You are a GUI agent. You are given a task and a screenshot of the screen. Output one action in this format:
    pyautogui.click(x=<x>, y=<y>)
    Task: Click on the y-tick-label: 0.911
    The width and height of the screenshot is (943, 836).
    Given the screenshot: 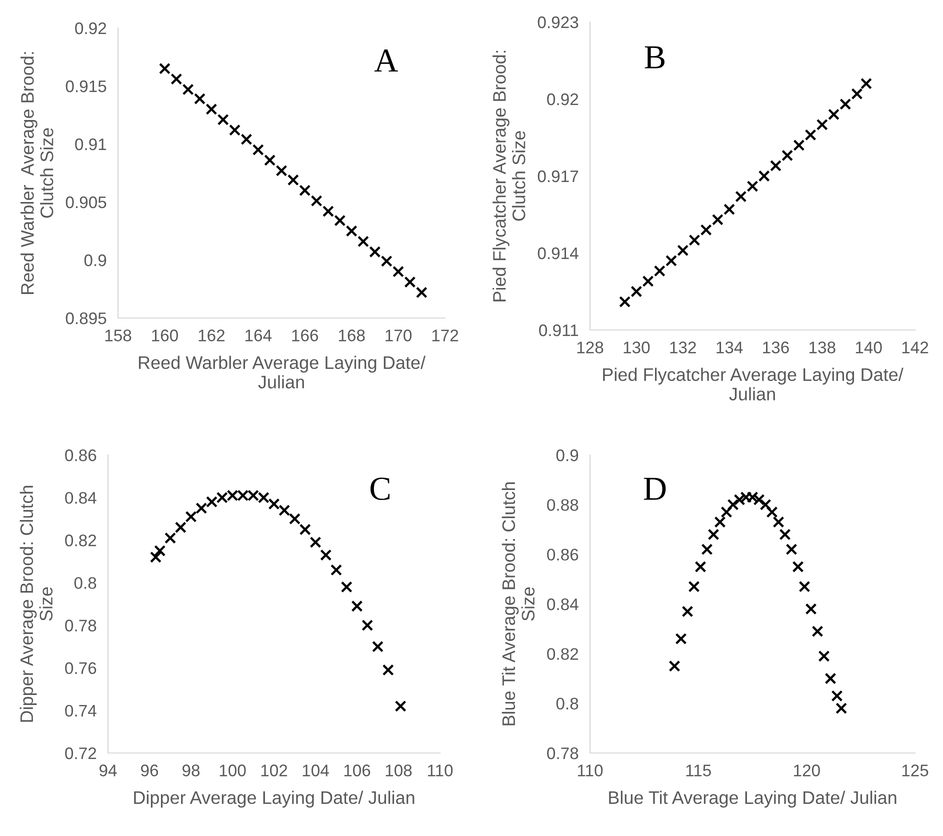 What is the action you would take?
    pyautogui.click(x=558, y=330)
    